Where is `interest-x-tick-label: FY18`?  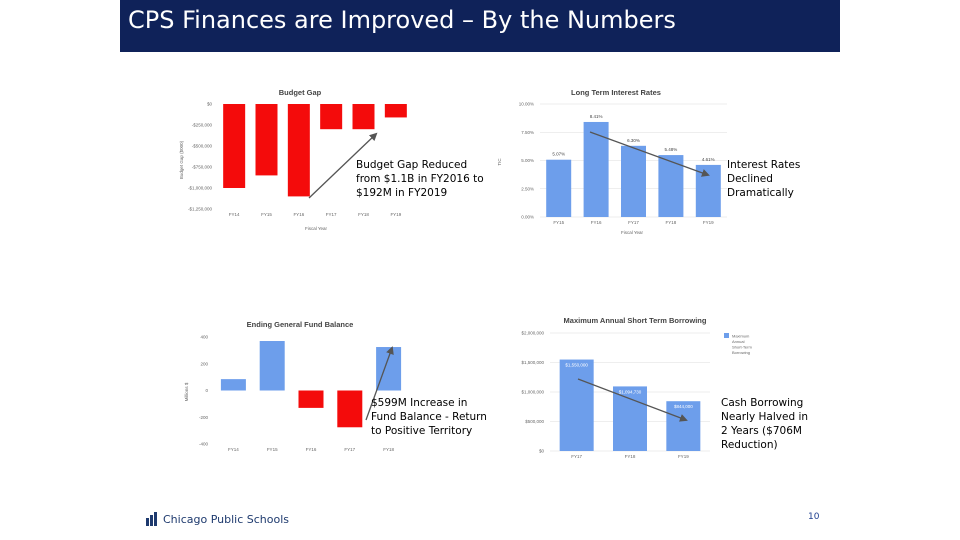 interest-x-tick-label: FY18 is located at coordinates (671, 222).